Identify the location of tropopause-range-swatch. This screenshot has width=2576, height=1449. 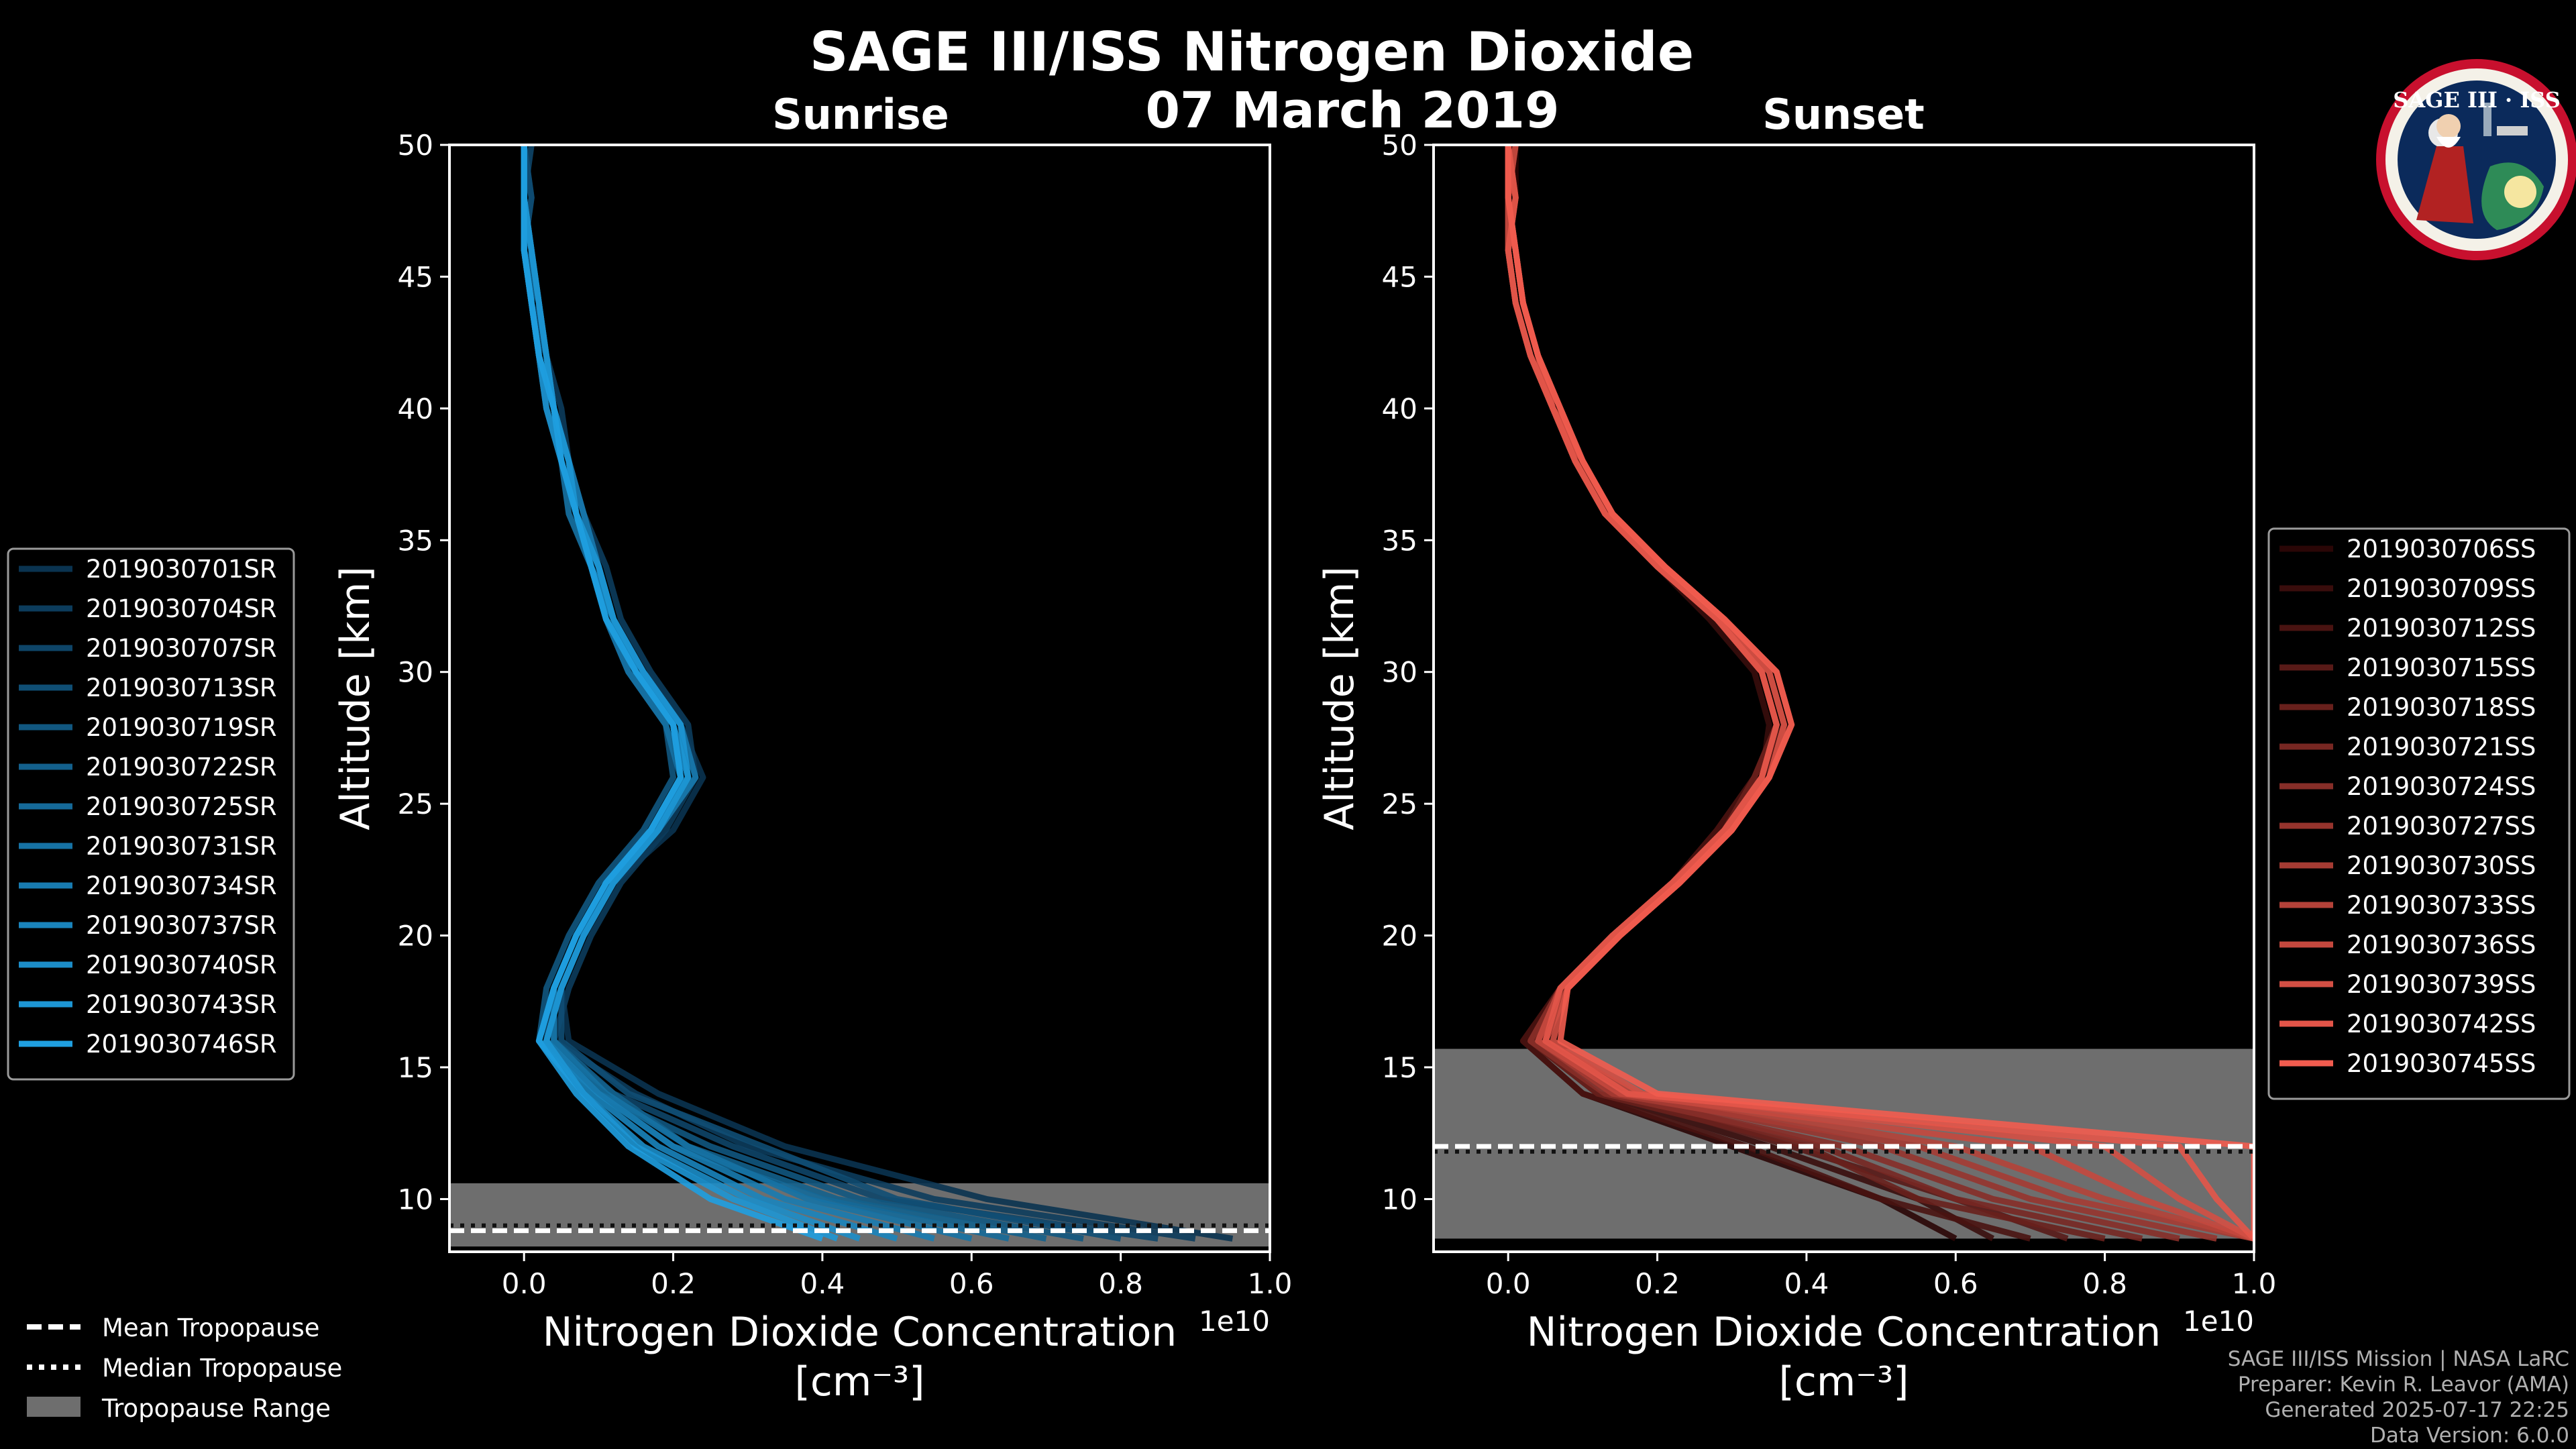
(53, 1407).